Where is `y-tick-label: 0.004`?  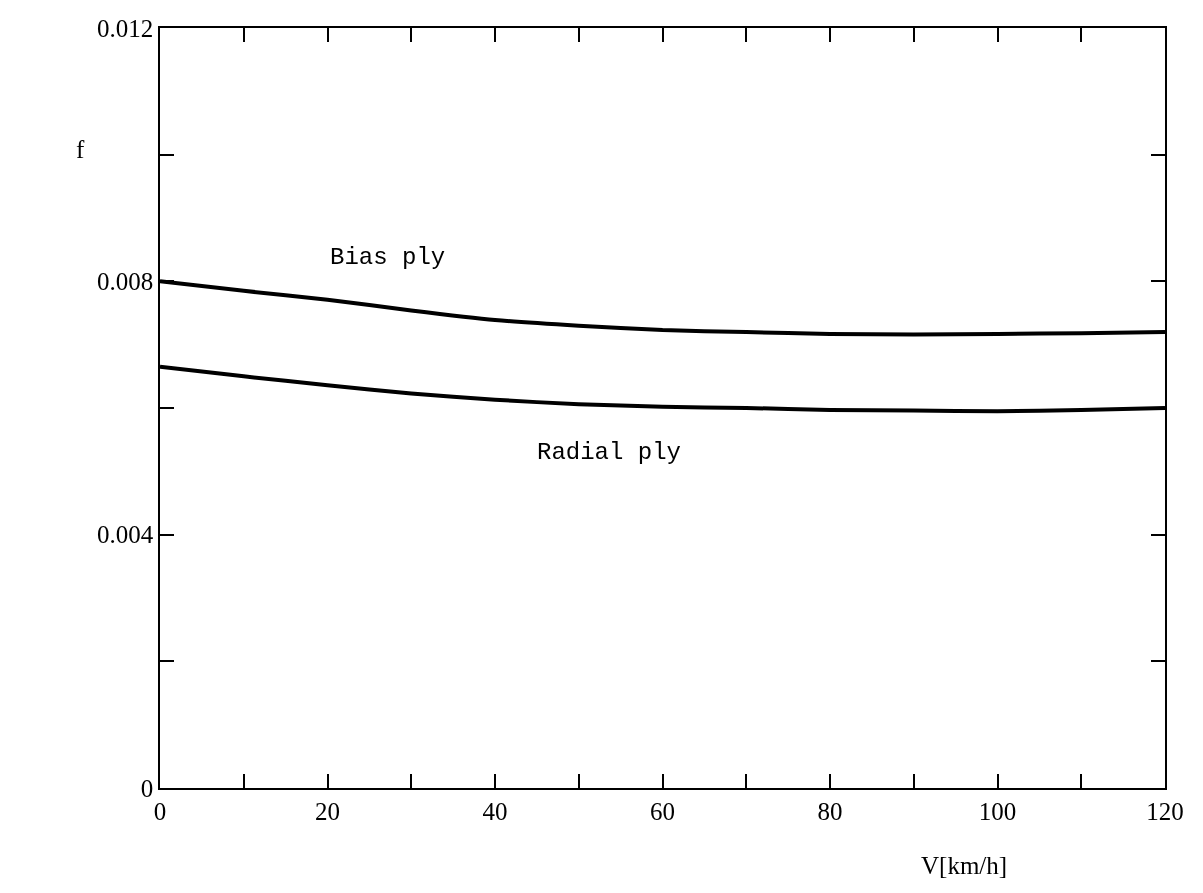 y-tick-label: 0.004 is located at coordinates (125, 535).